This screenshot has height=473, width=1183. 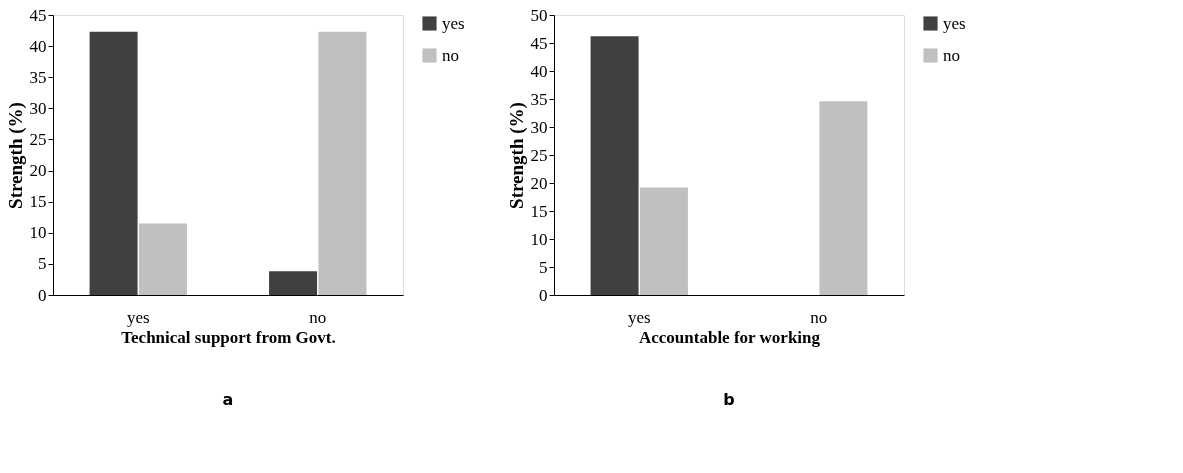 What do you see at coordinates (228, 399) in the screenshot?
I see `text: a` at bounding box center [228, 399].